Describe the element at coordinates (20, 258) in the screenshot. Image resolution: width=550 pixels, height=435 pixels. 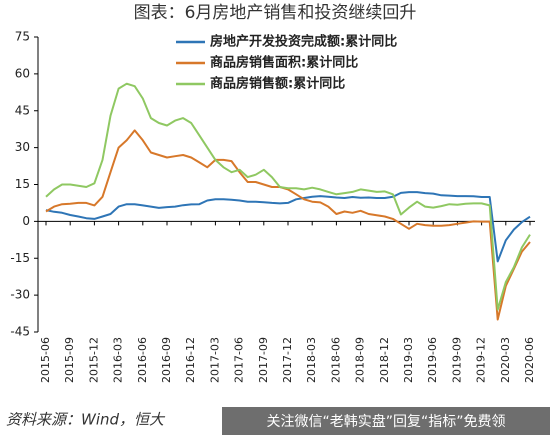
I see `y-tick-label: -15` at that location.